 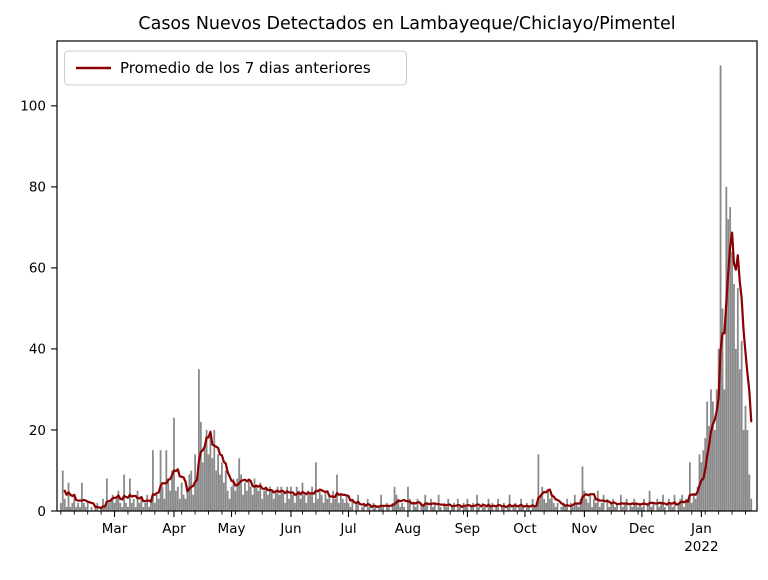 I want to click on y-tick-label-40: 40, so click(x=37, y=350).